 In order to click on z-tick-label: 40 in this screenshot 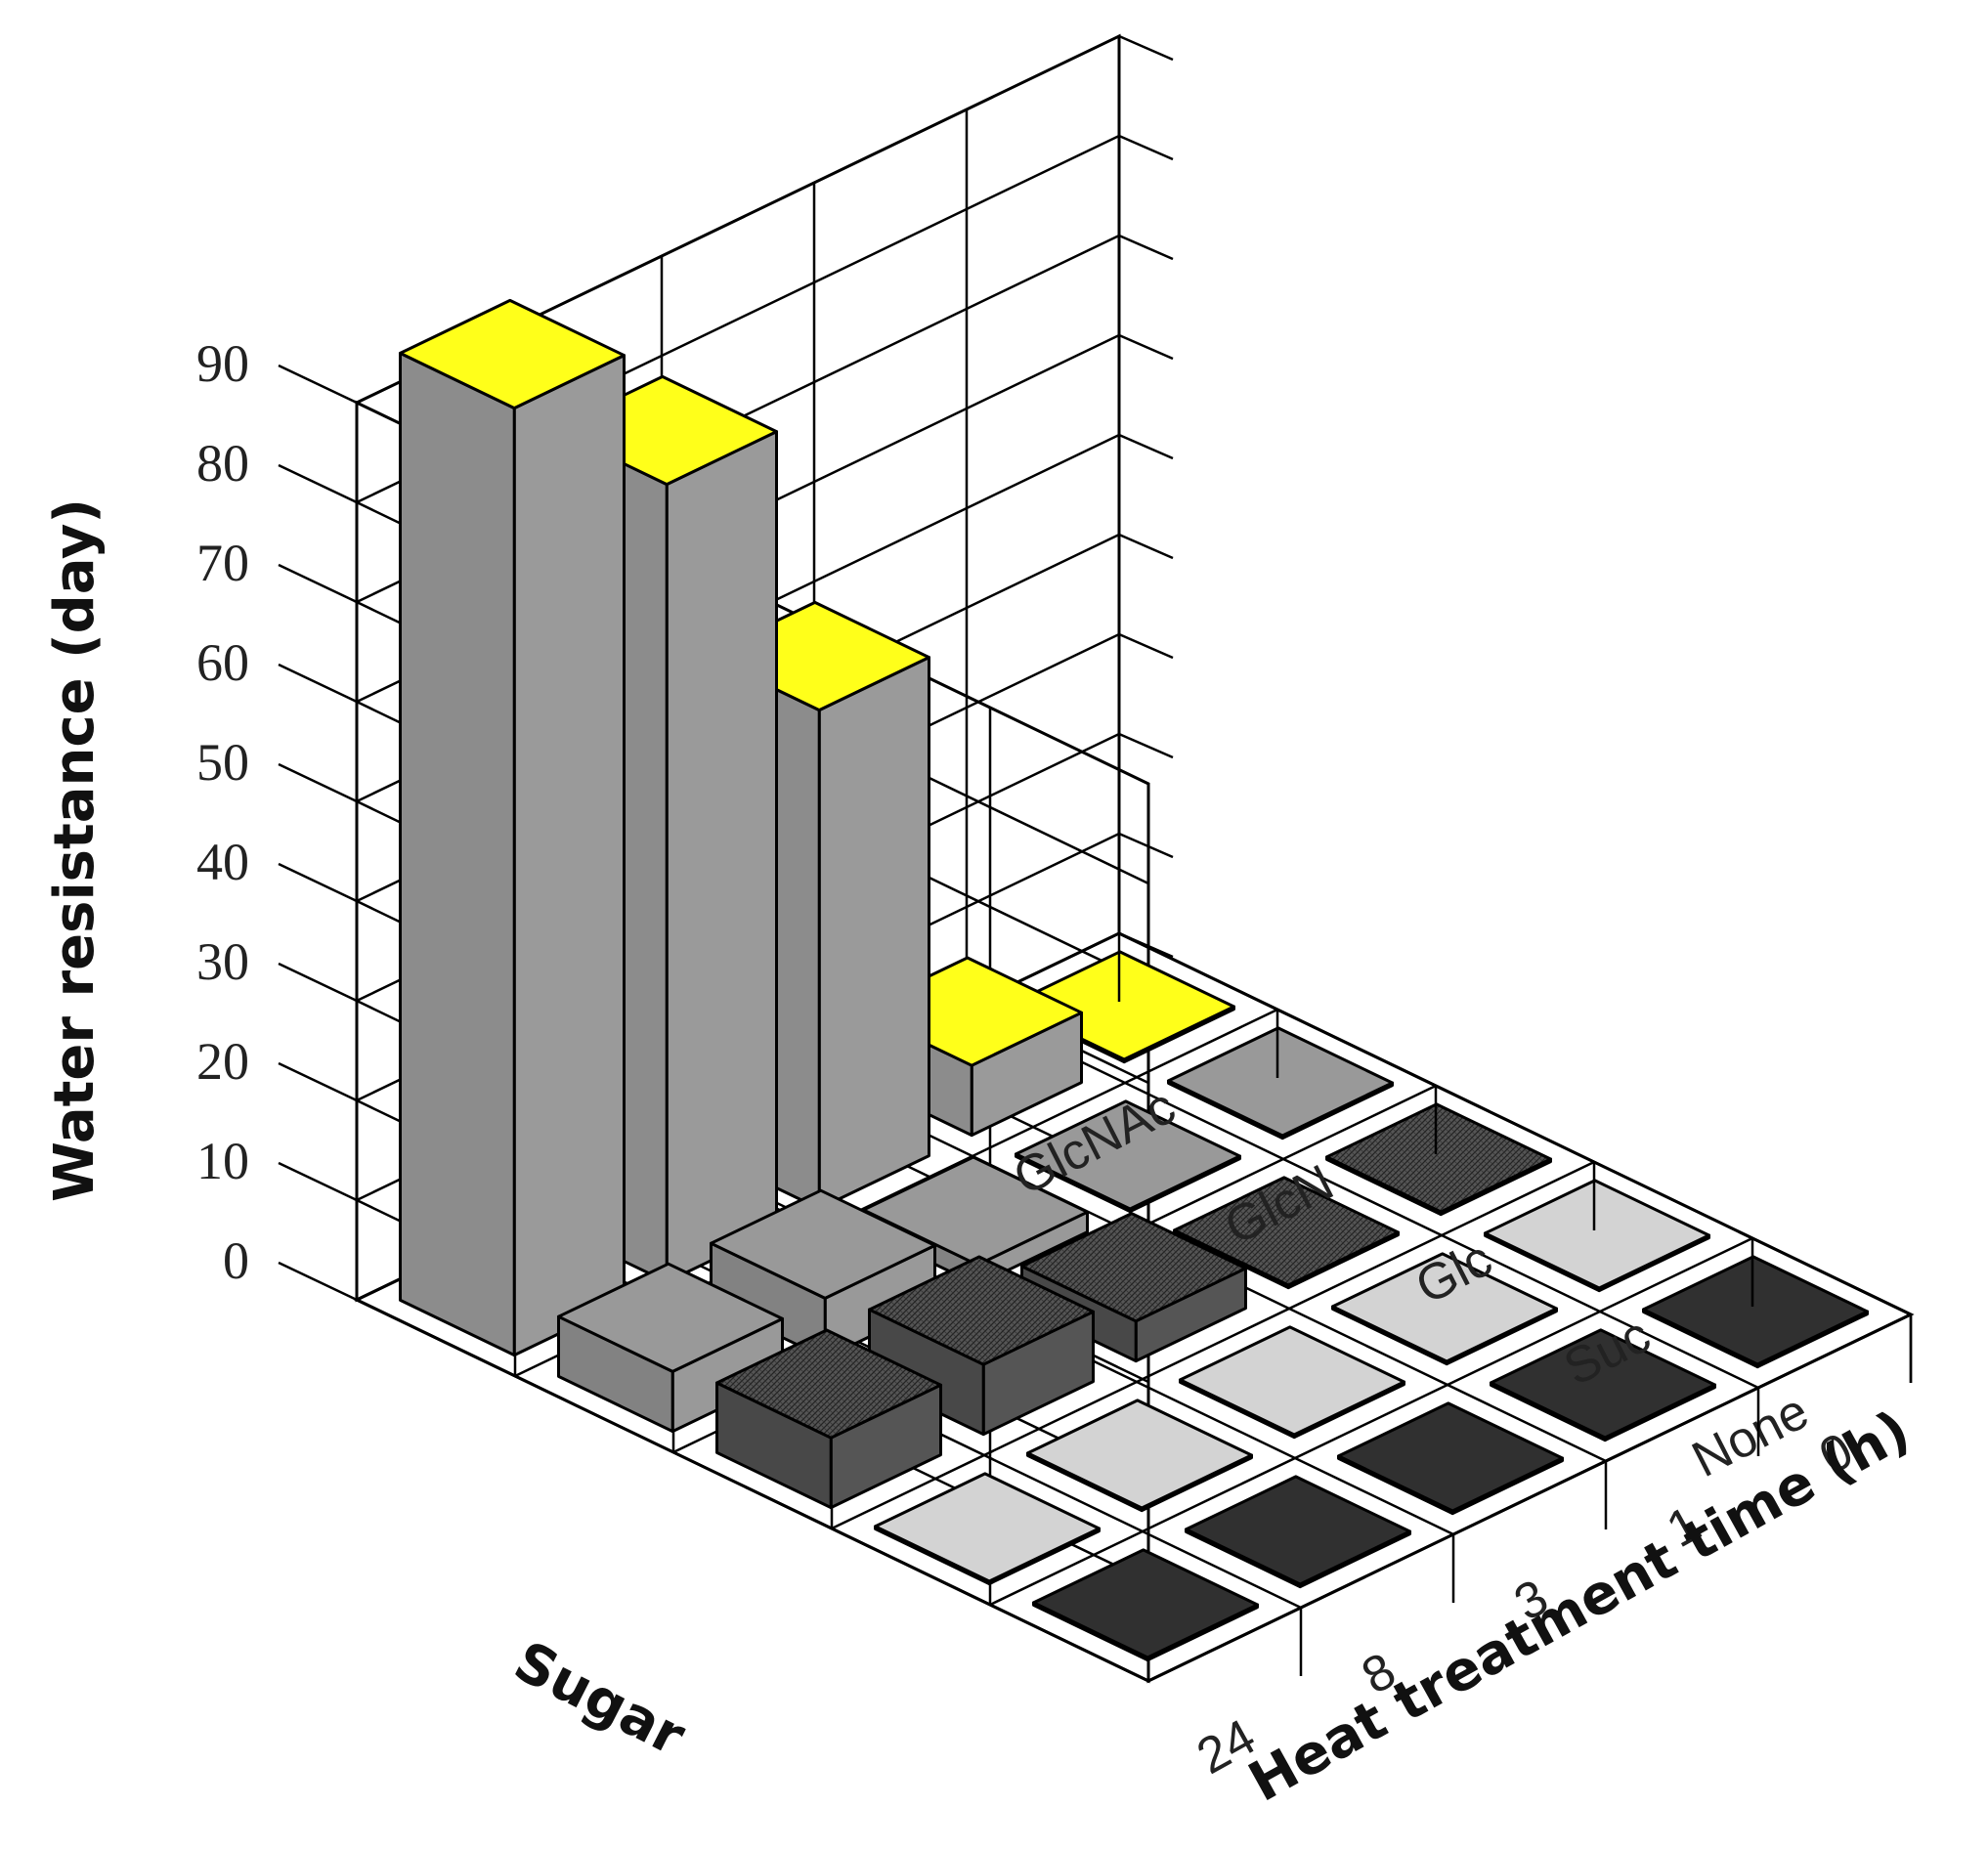, I will do `click(222, 862)`.